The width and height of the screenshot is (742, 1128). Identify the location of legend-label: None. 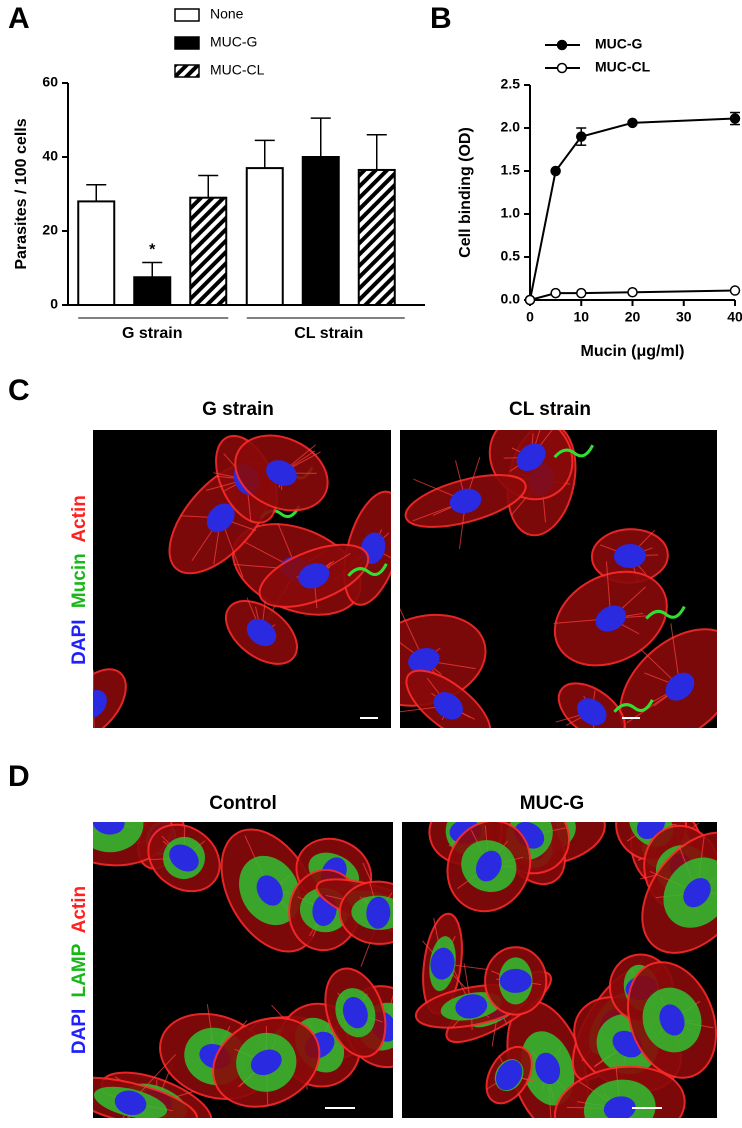
(227, 14).